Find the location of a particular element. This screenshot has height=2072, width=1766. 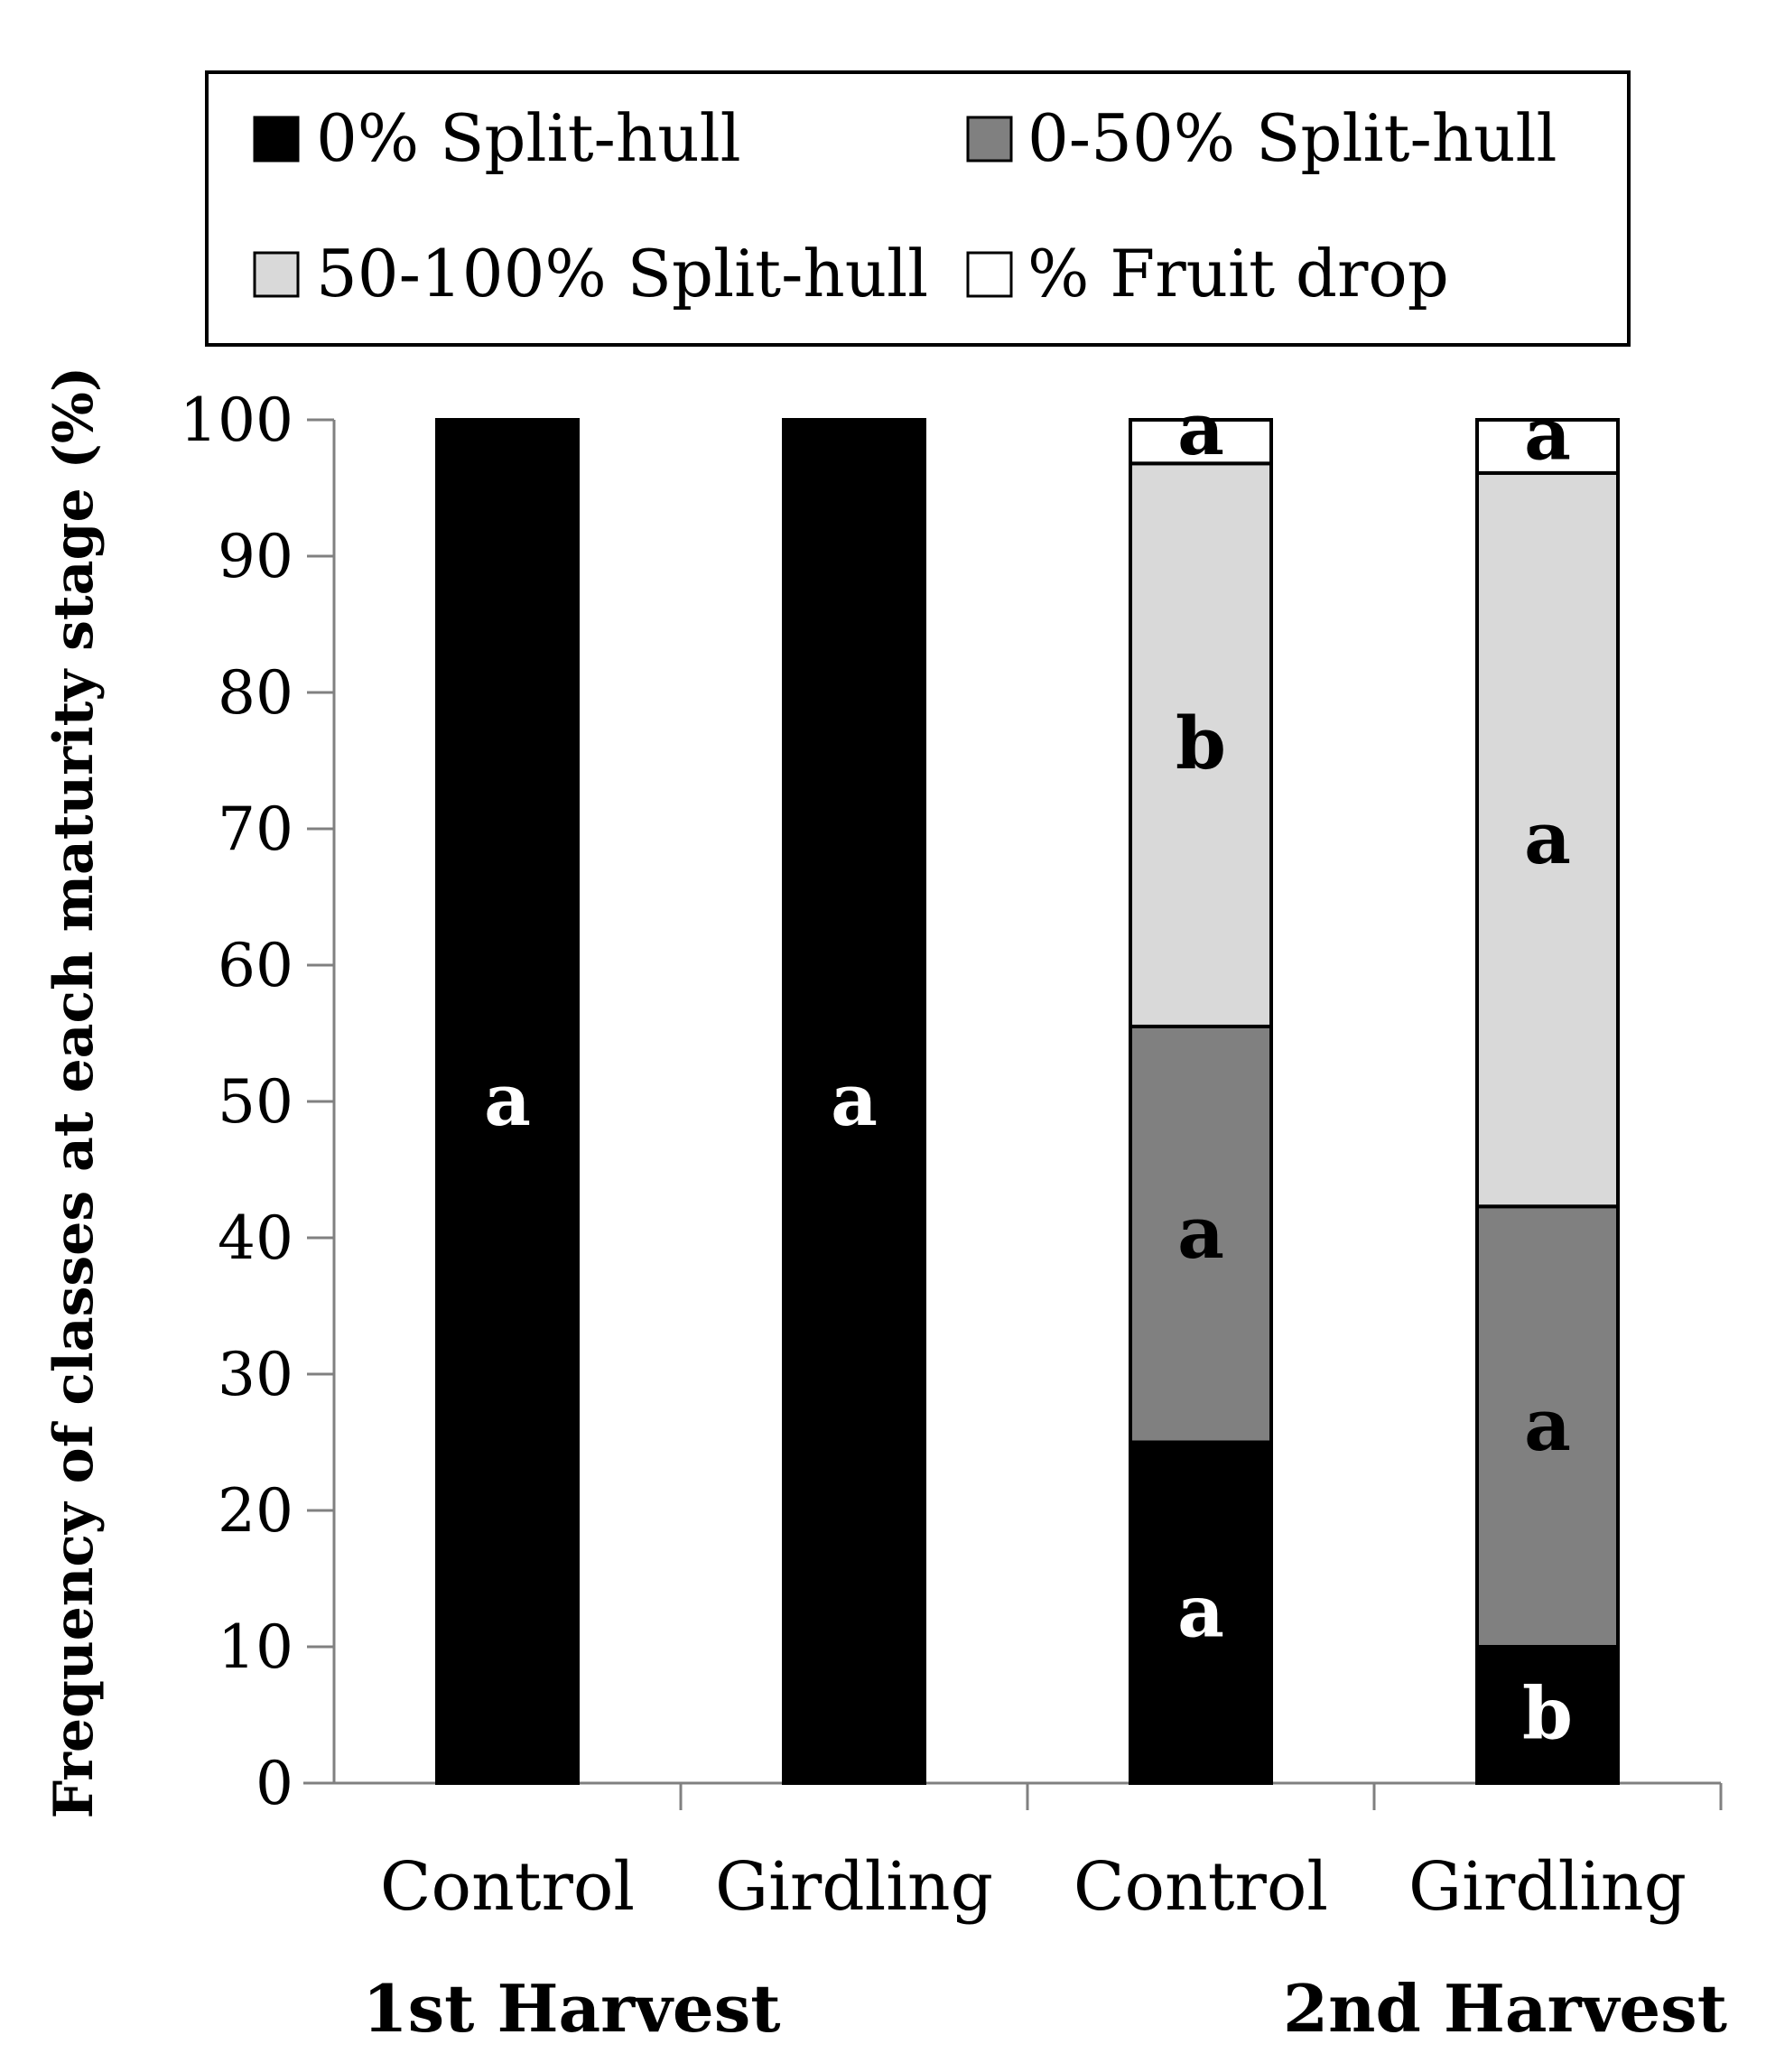

group-label-1st-harvest: 1st Harvest is located at coordinates (571, 2008).